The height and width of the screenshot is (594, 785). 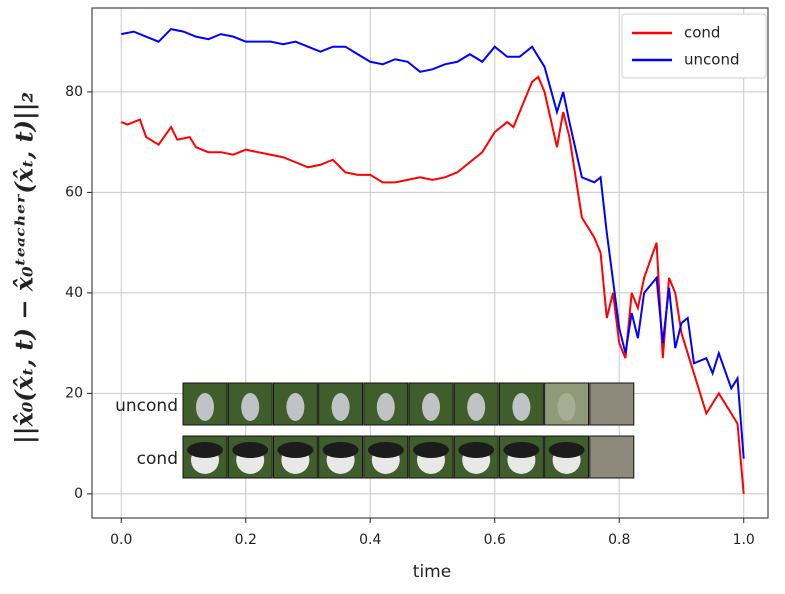 I want to click on x-tick-label: 0.6, so click(x=495, y=540).